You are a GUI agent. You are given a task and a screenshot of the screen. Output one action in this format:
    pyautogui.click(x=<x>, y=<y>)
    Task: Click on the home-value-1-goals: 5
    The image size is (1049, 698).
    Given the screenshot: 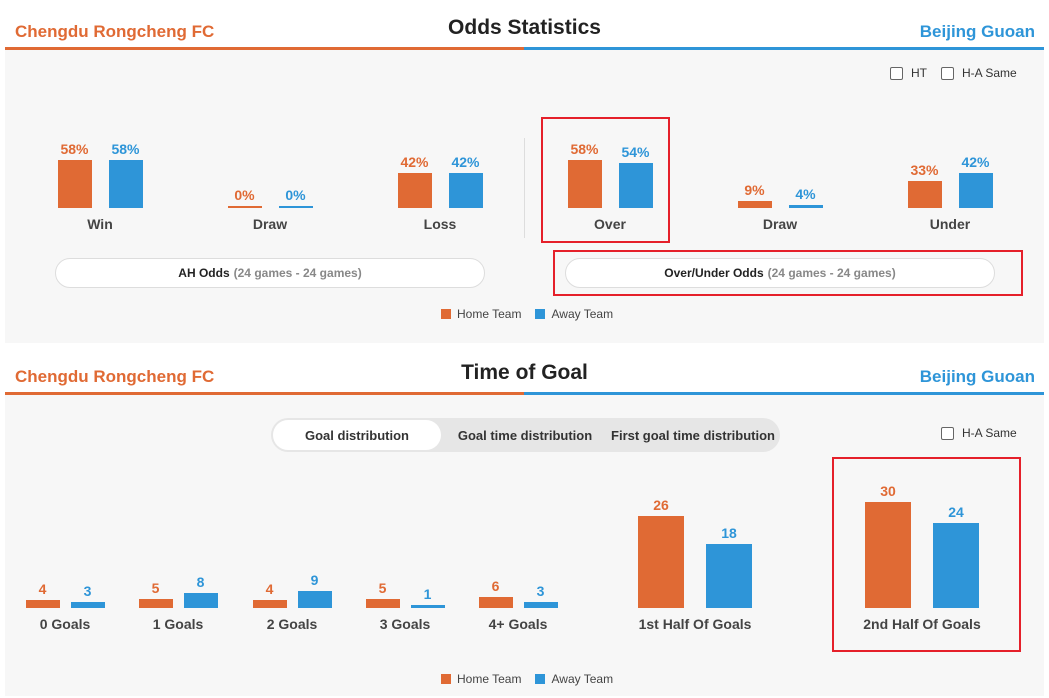 What is the action you would take?
    pyautogui.click(x=155, y=587)
    